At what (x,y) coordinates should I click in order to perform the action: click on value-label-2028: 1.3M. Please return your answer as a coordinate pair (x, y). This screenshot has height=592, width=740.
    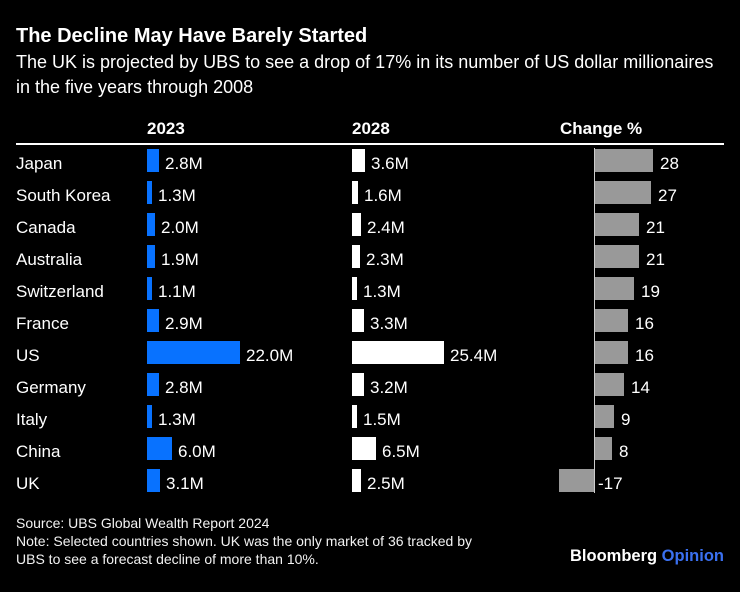
    Looking at the image, I should click on (382, 291).